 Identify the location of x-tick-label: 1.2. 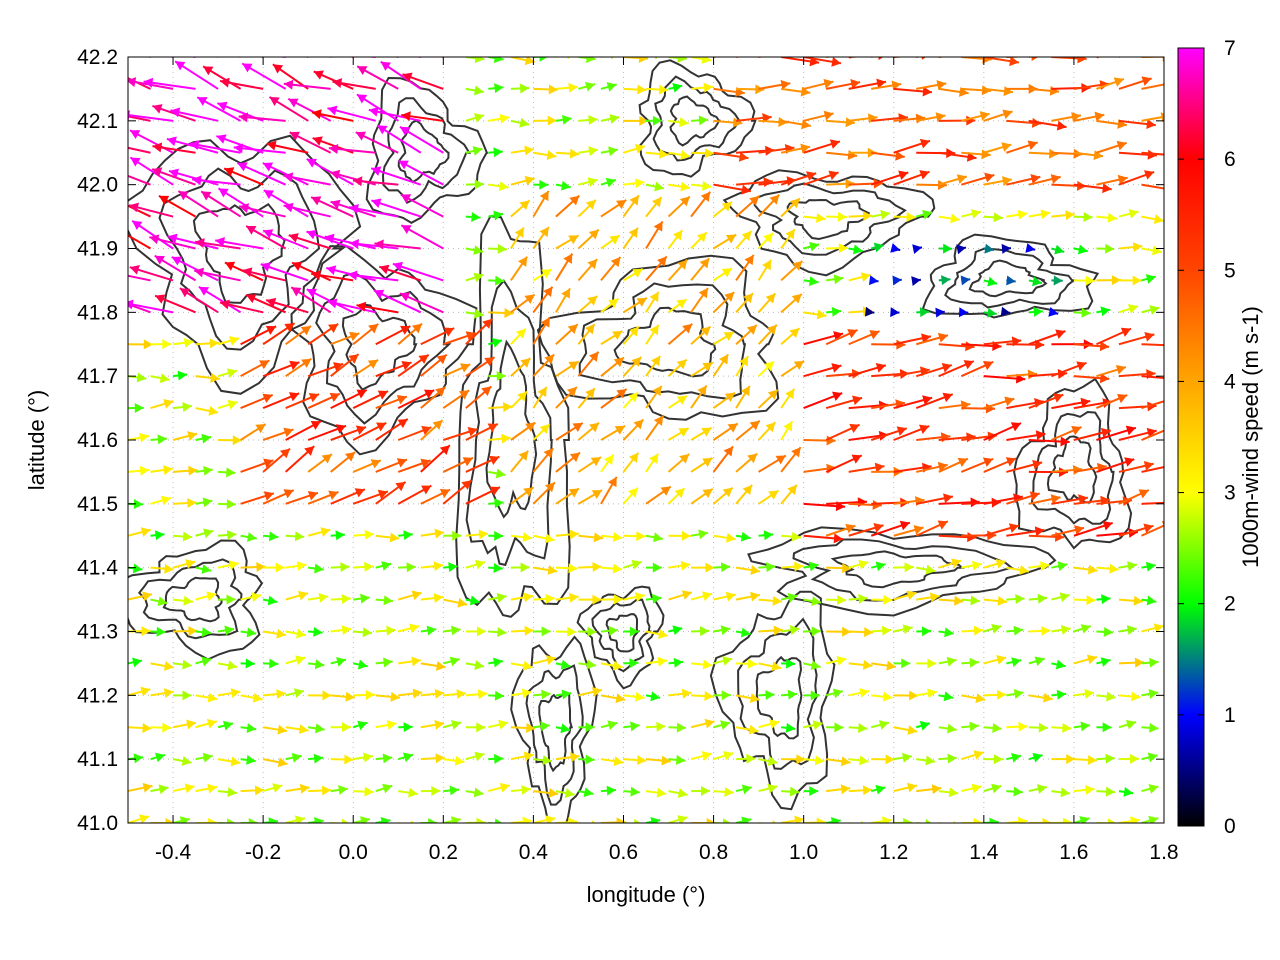
(893, 852).